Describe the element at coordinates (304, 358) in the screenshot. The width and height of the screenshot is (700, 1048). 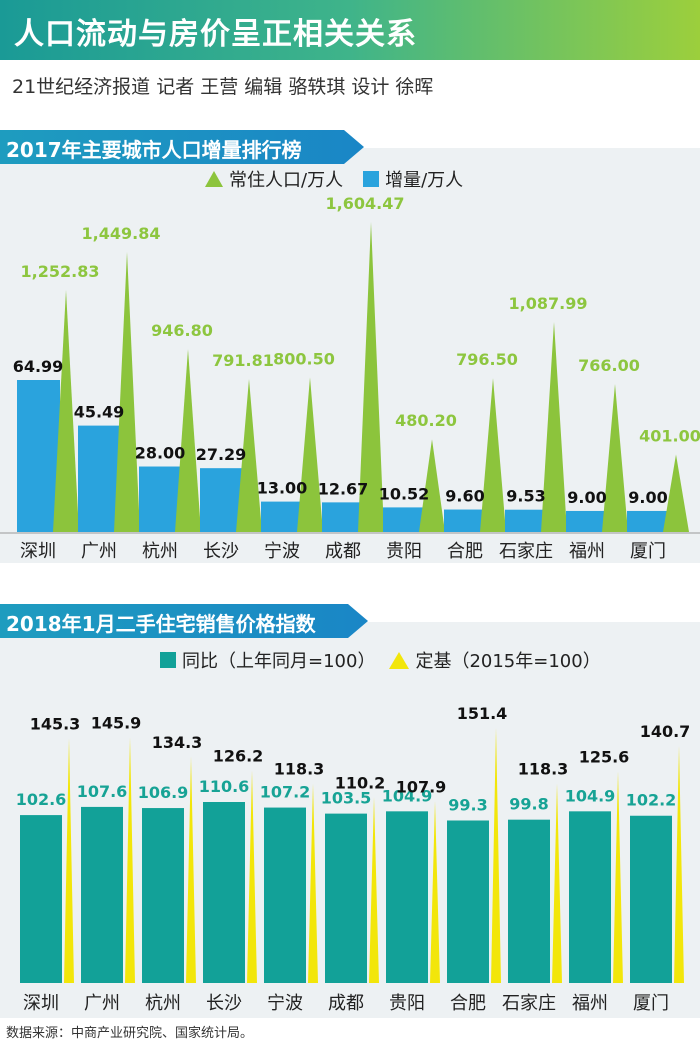
I see `population-value-label: 800.50` at that location.